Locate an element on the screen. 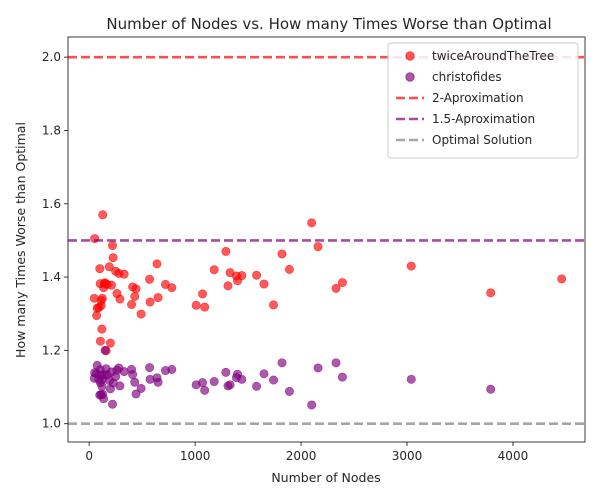  legend-marker-christofides is located at coordinates (410, 77).